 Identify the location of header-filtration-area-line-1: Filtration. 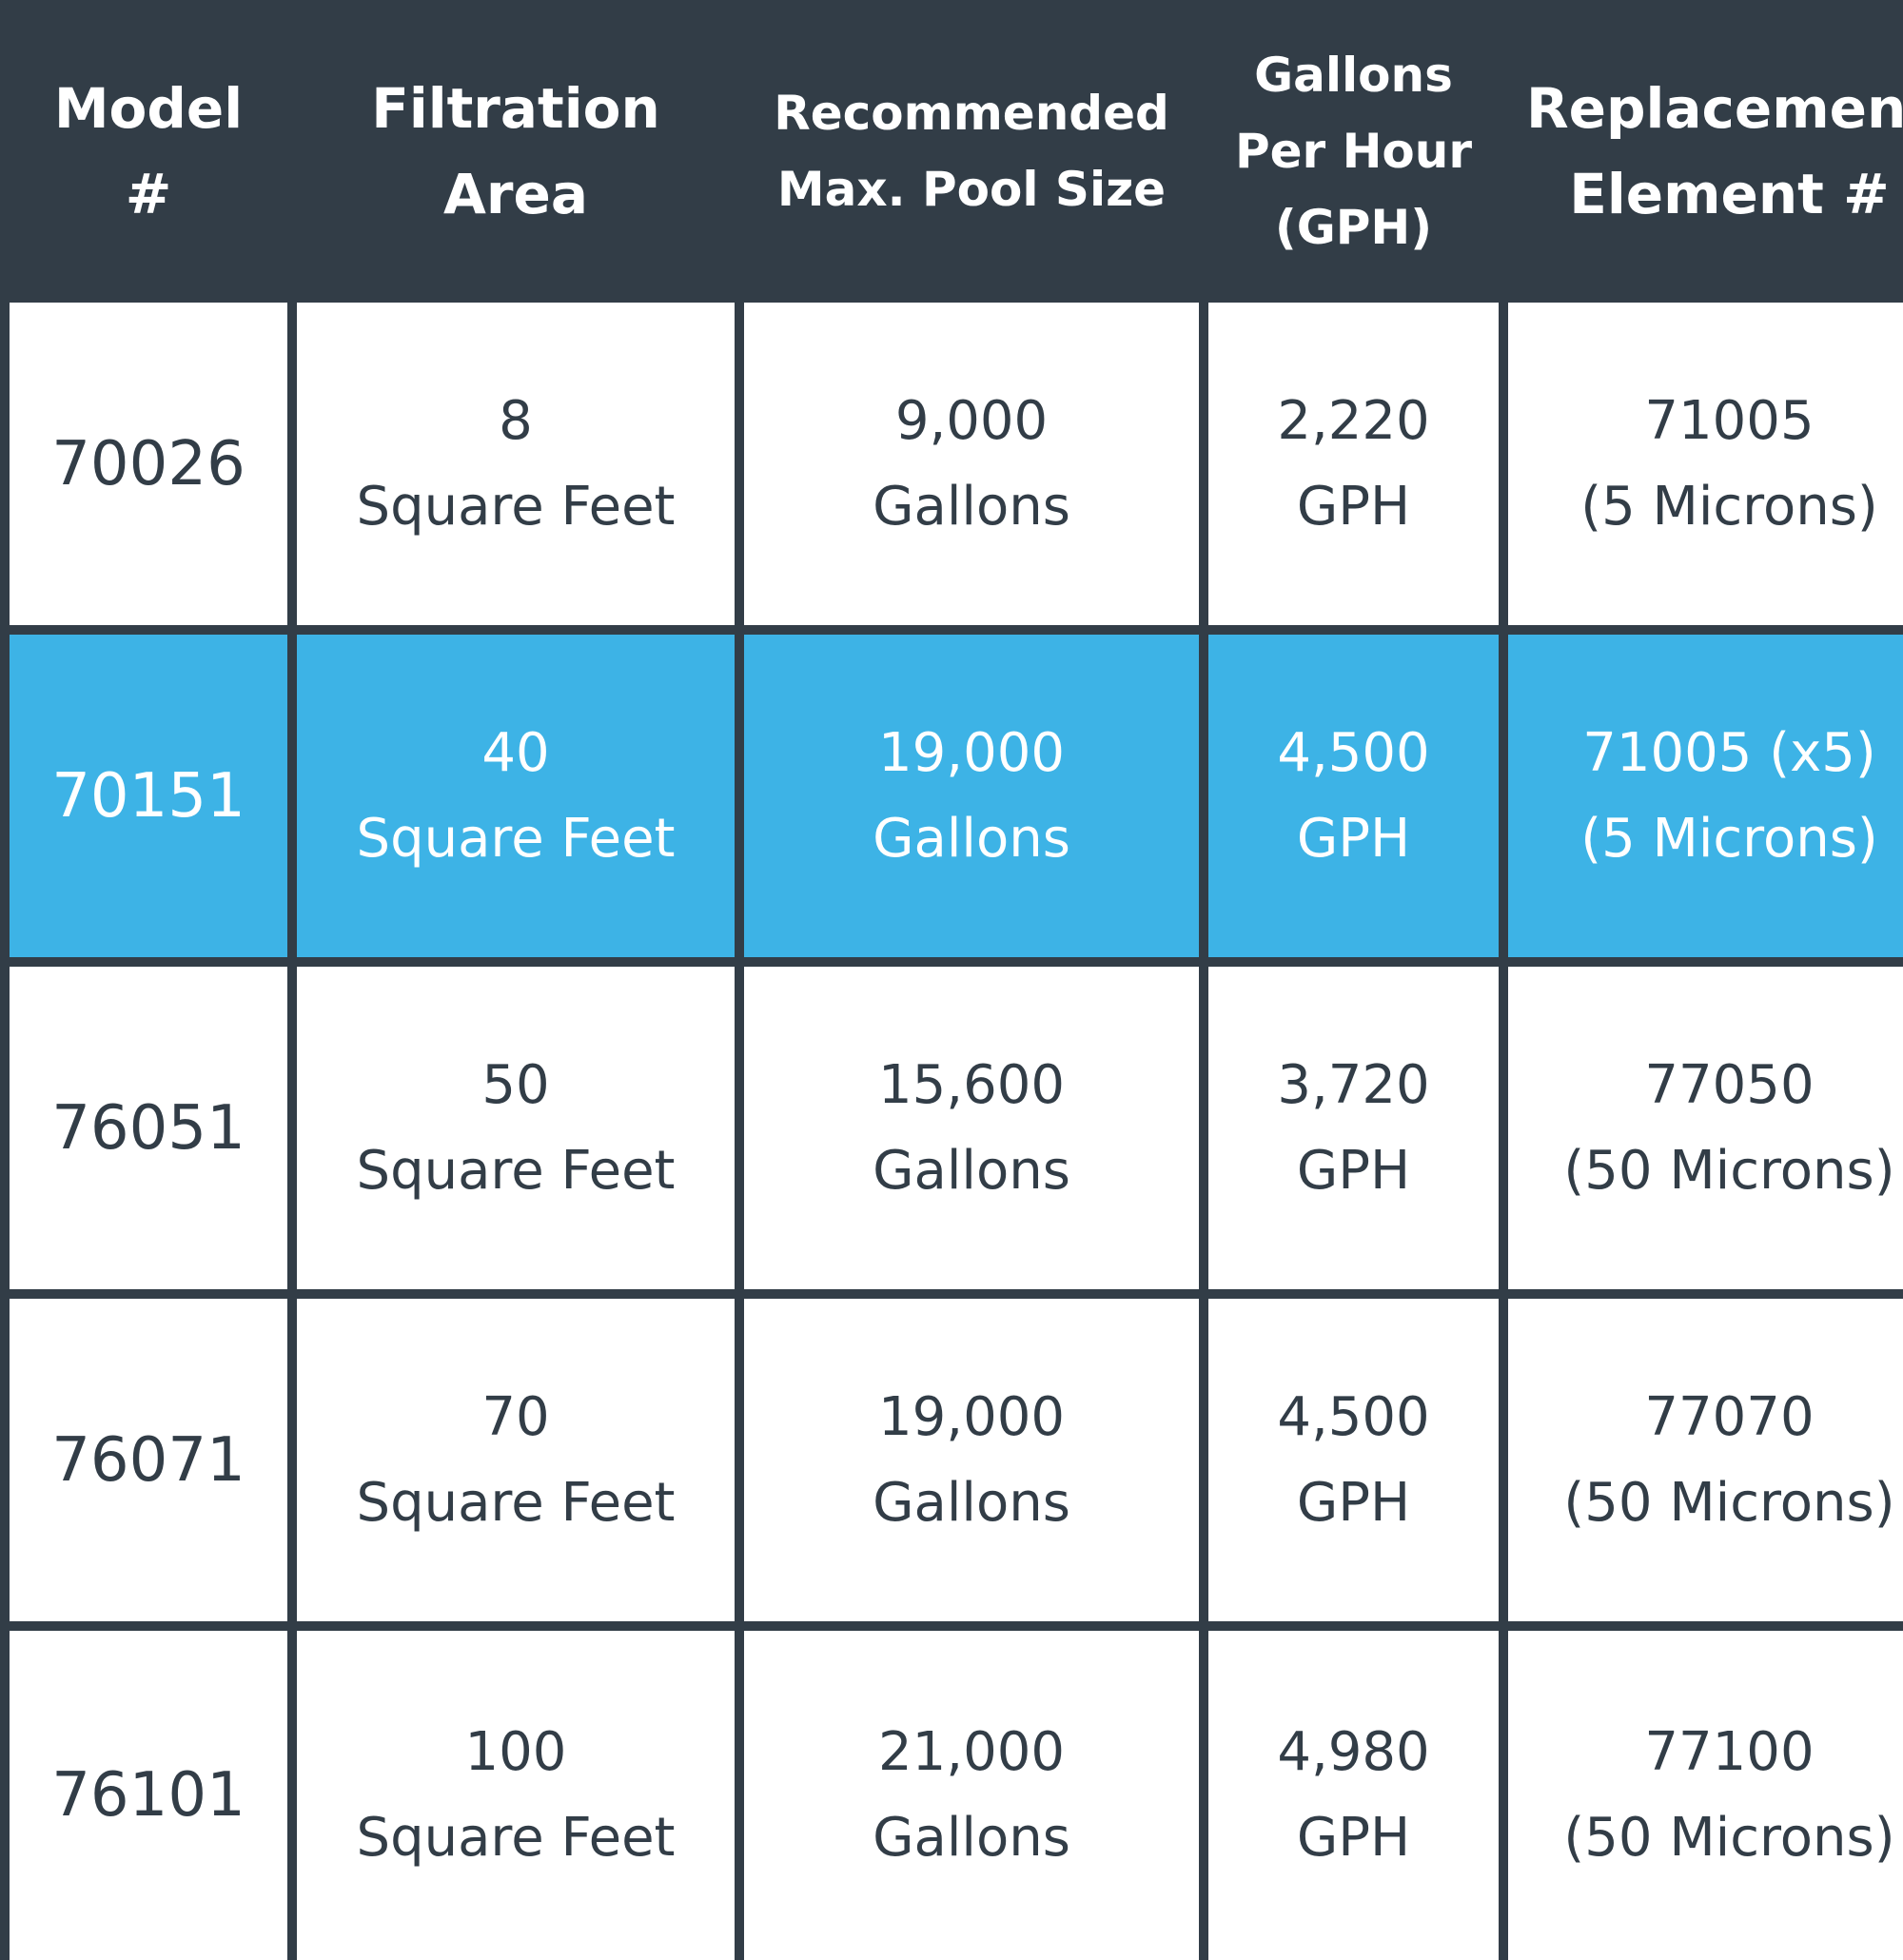
(515, 108).